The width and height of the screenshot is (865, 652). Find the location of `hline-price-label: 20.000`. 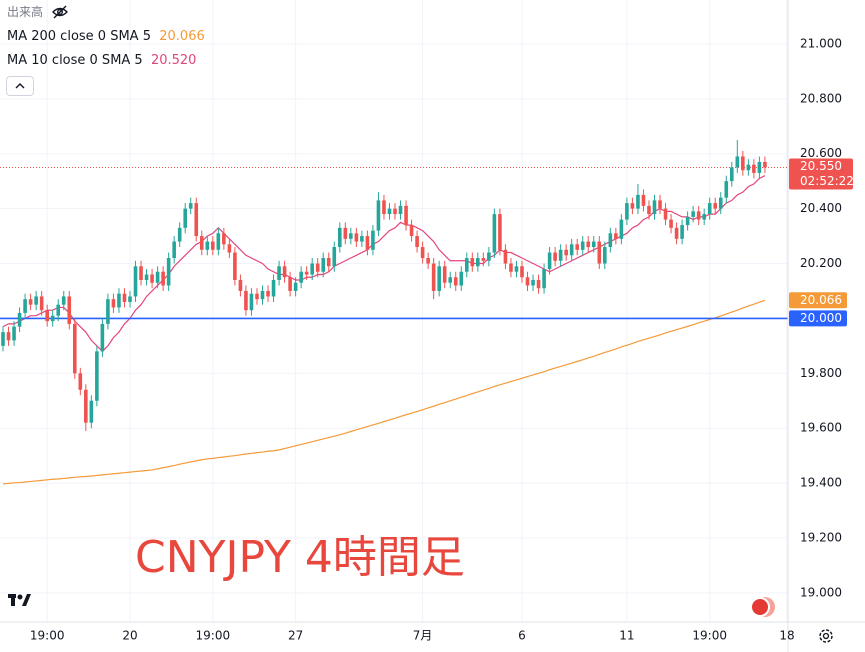

hline-price-label: 20.000 is located at coordinates (821, 318).